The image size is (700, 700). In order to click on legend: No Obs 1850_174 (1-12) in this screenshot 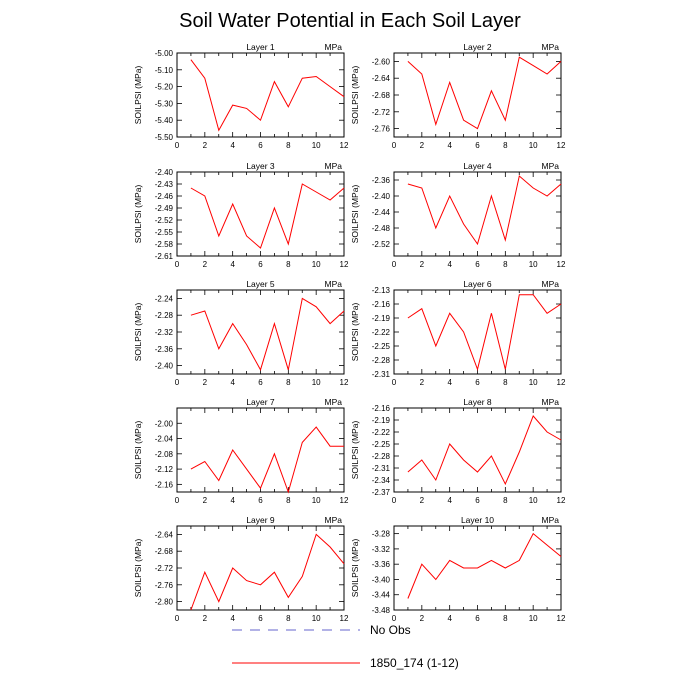, I will do `click(345, 646)`.